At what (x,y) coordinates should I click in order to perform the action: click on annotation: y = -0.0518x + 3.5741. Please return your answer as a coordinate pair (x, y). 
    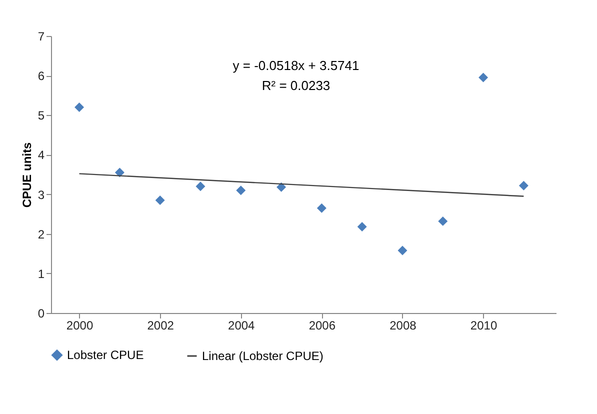
    Looking at the image, I should click on (296, 65).